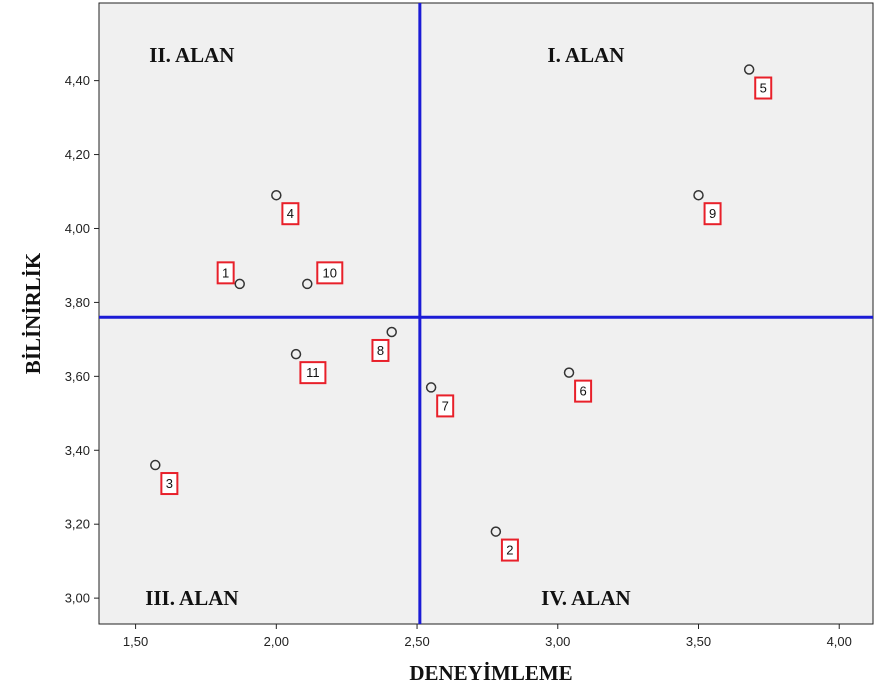 The image size is (875, 687). I want to click on x-axis: 1,50 2,00 2,50 3,00 3,50 4,00, so click(487, 636).